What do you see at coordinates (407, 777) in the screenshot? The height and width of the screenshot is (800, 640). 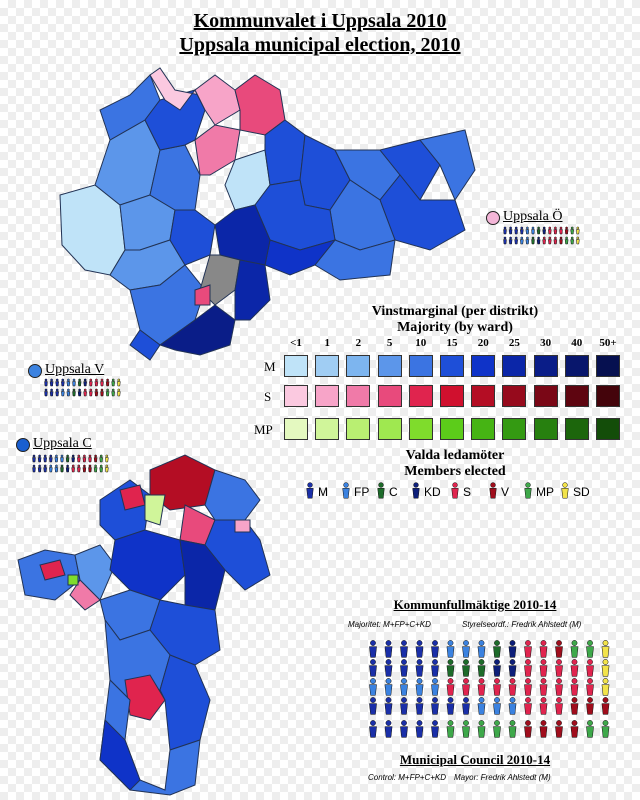 I see `council-control-en: Control: M+FP+C+KD` at bounding box center [407, 777].